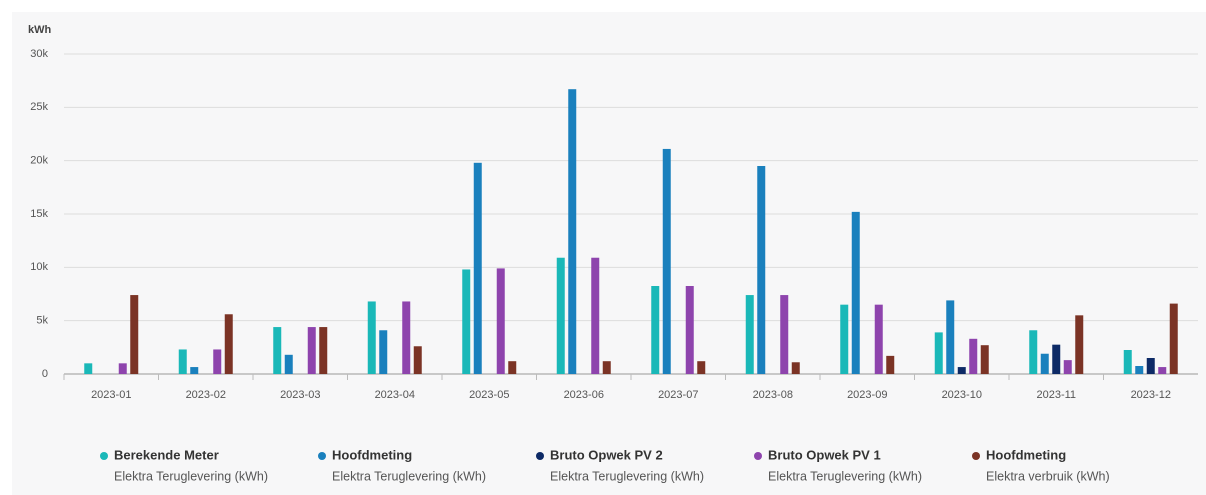 This screenshot has height=495, width=1206. I want to click on legend-description: Elektra verbruik (kWh), so click(1048, 476).